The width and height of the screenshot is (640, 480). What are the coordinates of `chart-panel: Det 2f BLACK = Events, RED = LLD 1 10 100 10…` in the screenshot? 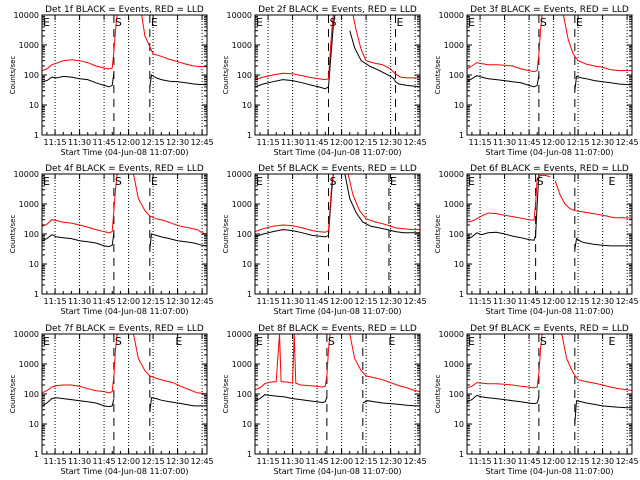 It's located at (324, 81).